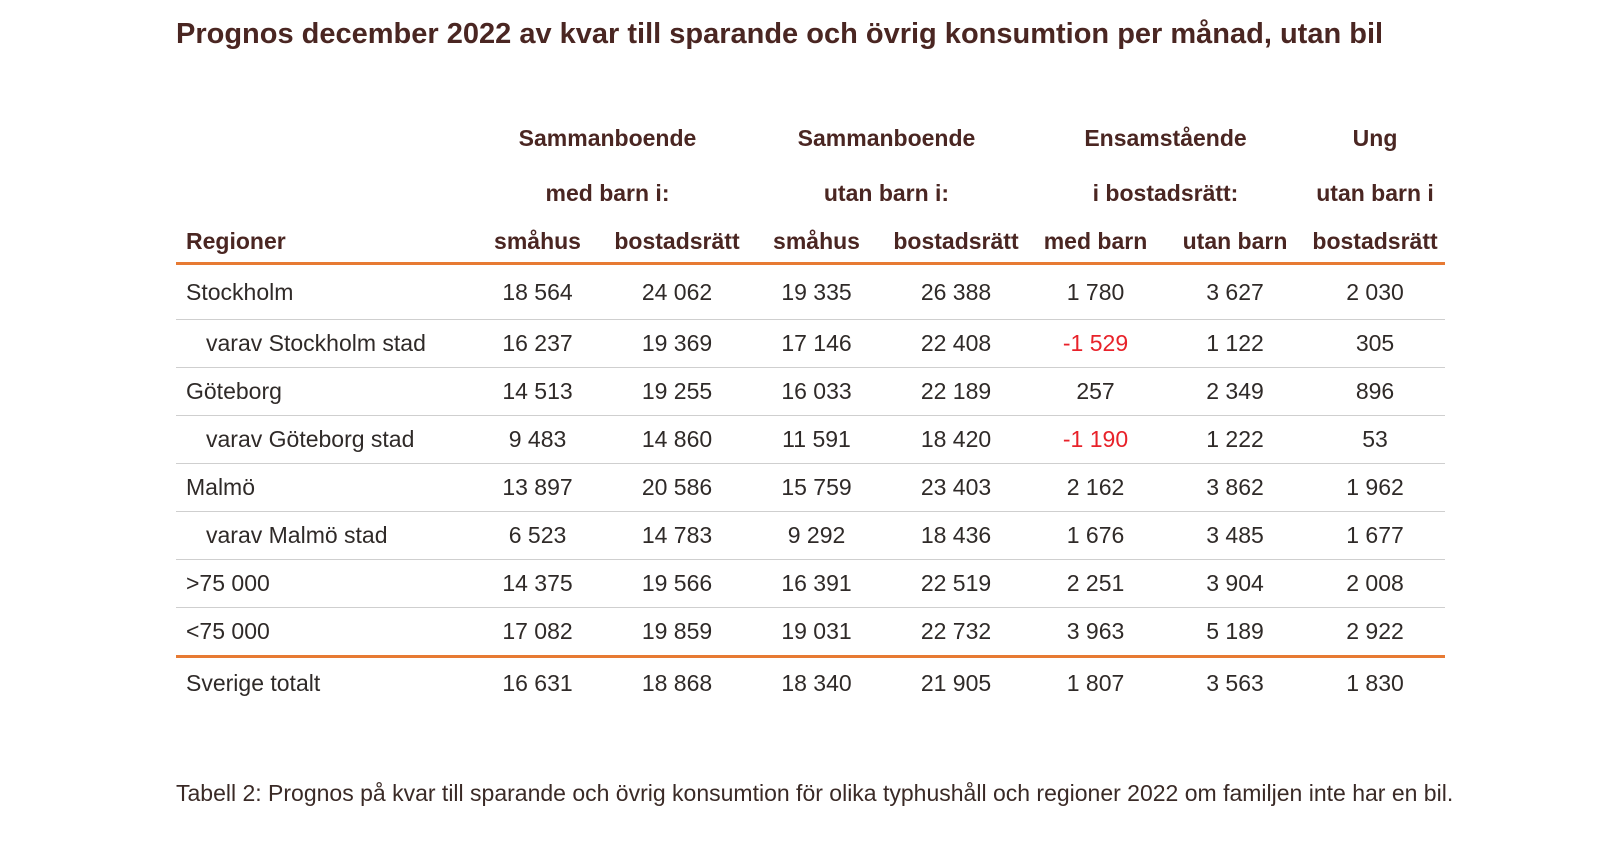 The image size is (1620, 859). I want to click on value-cell: 19 566, so click(677, 583).